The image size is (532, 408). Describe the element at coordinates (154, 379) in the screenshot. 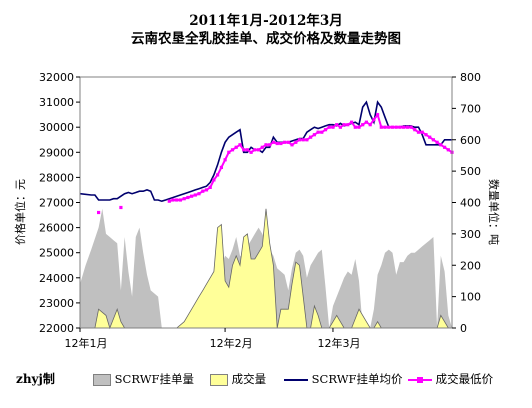

I see `legend-label-scrwf-volume: SCRWF挂单量` at that location.